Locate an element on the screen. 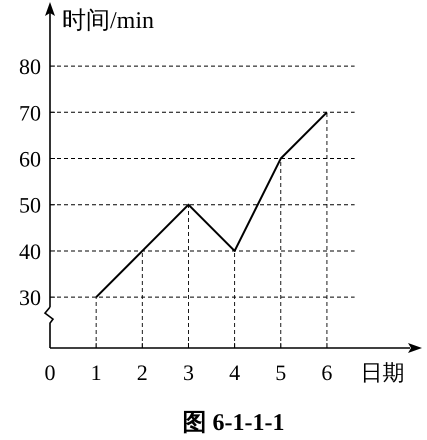 Image resolution: width=427 pixels, height=440 pixels. x-tick-label: 1 is located at coordinates (96, 372).